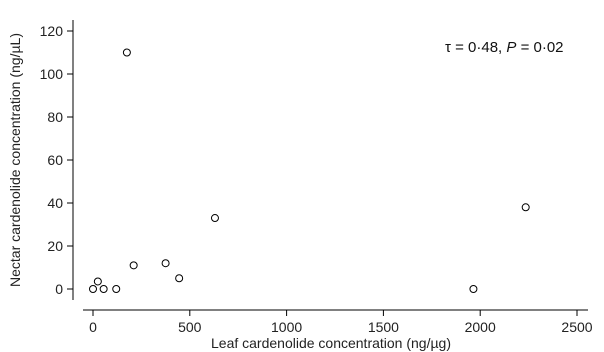 The height and width of the screenshot is (352, 604). I want to click on x-tick-label: 2500, so click(576, 327).